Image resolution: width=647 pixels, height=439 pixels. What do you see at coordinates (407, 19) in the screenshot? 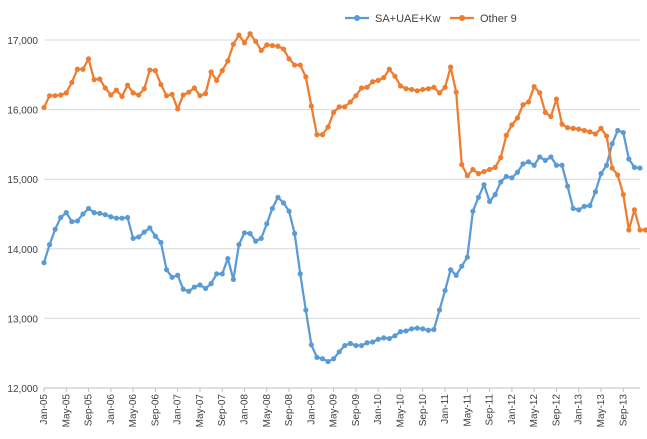
I see `legend-label: SA+UAE+Kw` at bounding box center [407, 19].